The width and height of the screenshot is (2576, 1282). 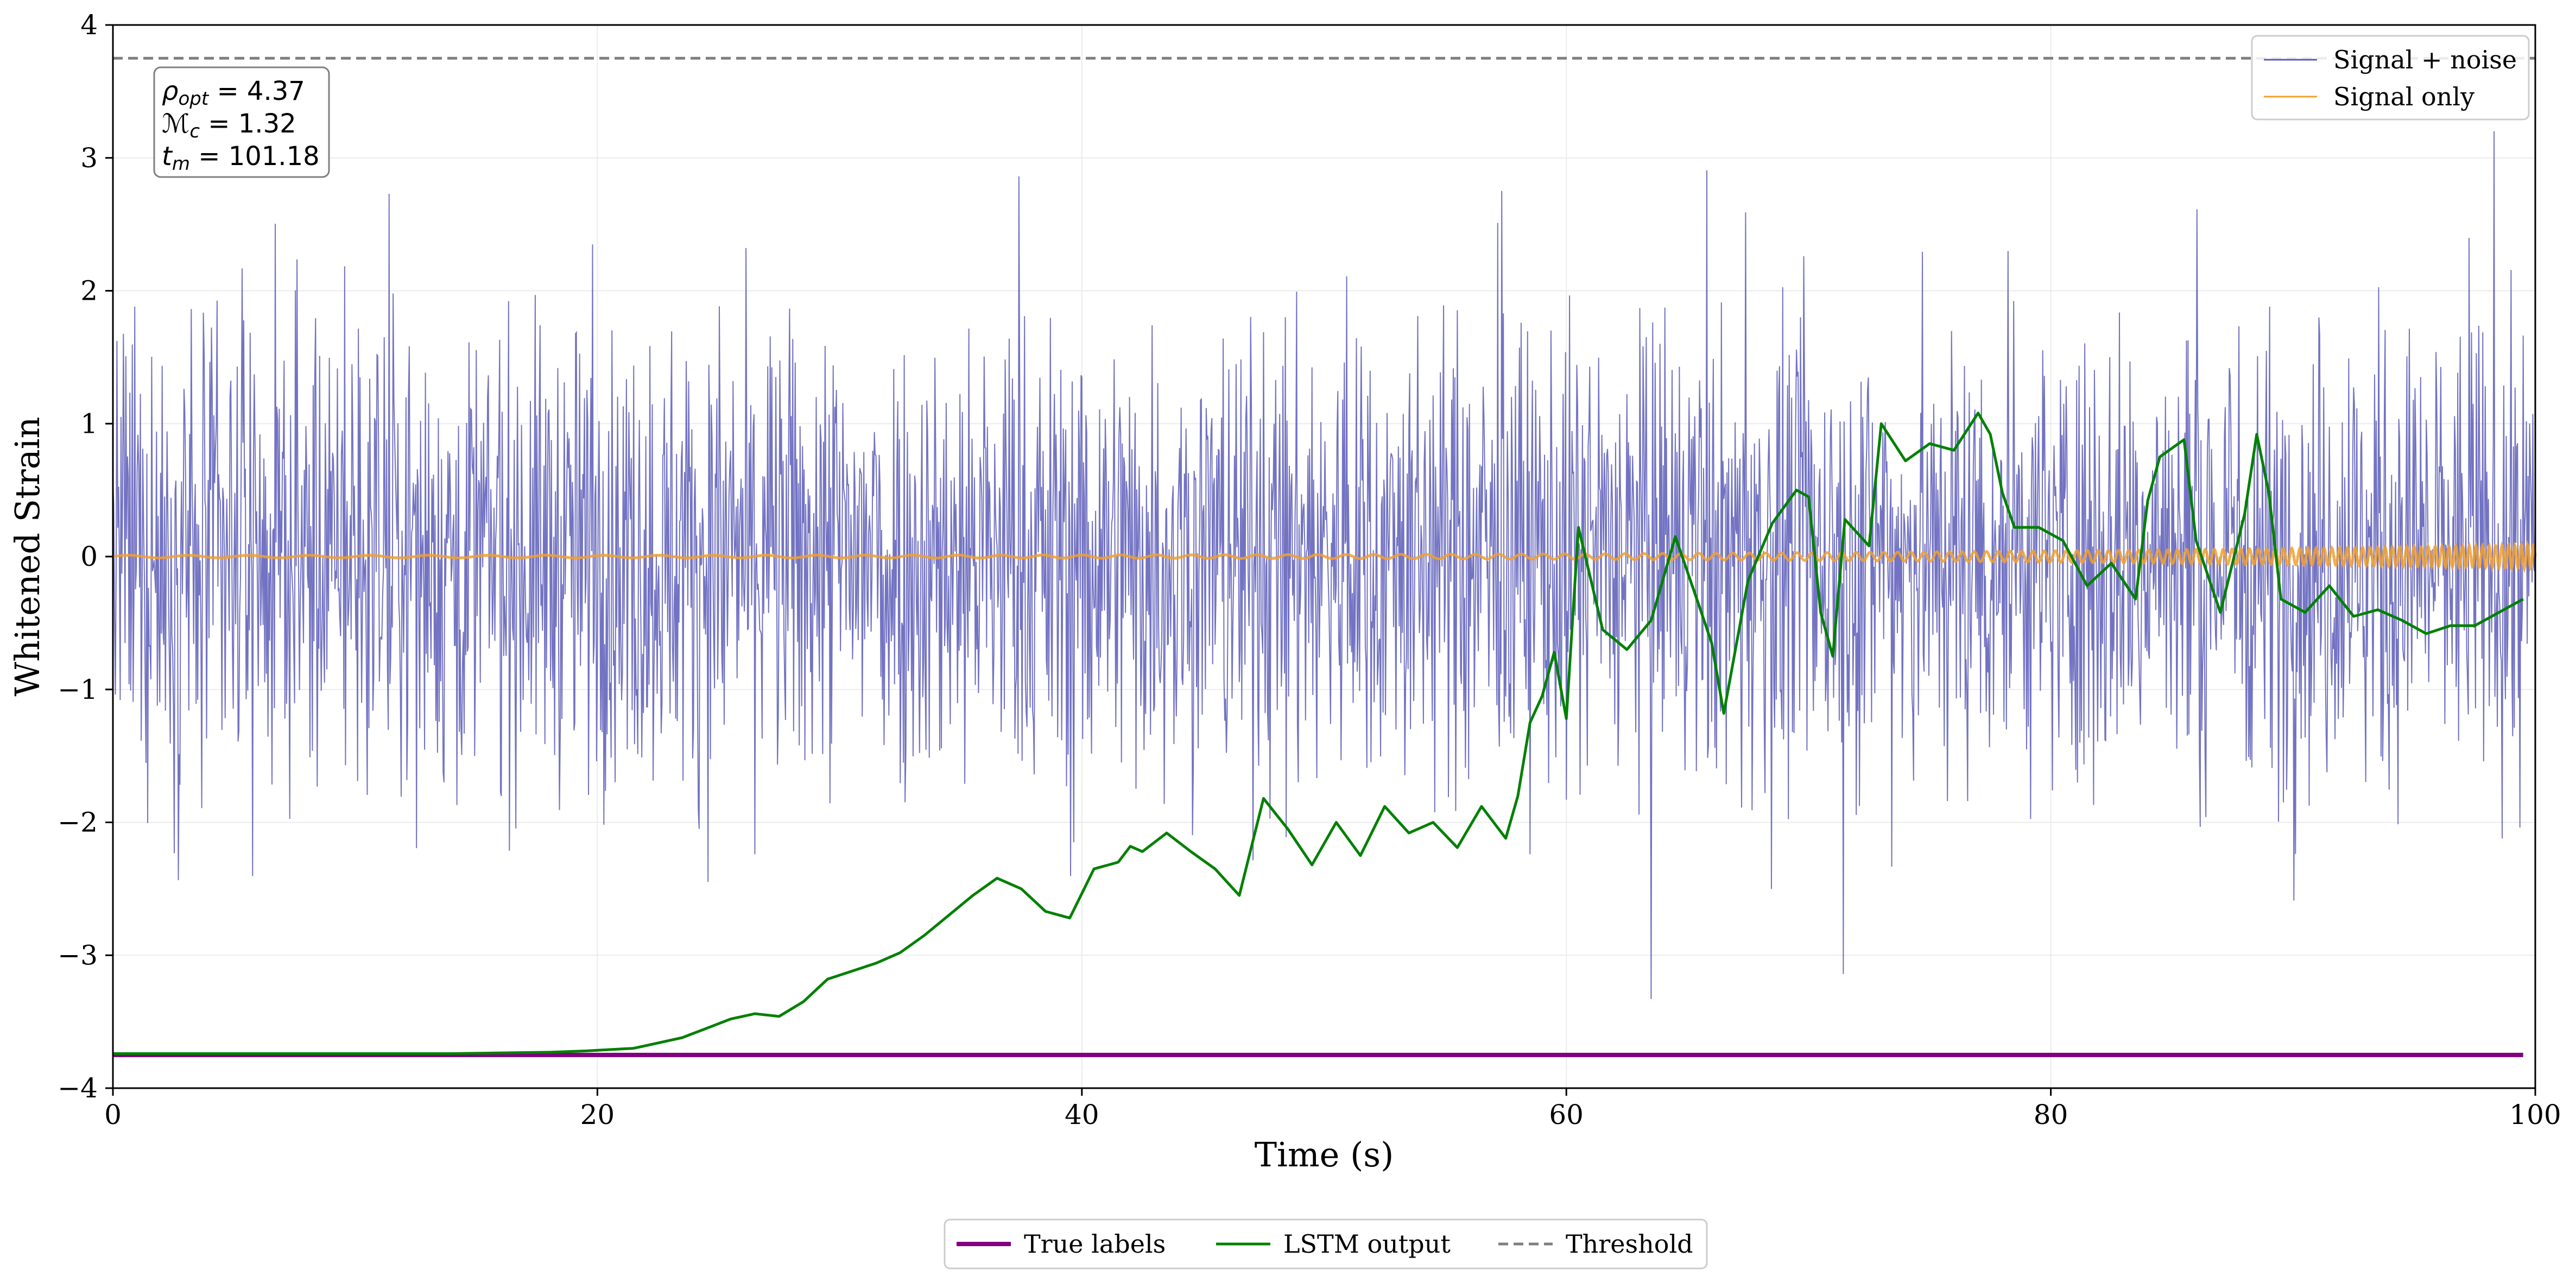 What do you see at coordinates (1629, 1244) in the screenshot?
I see `legend-label-threshold: Threshold` at bounding box center [1629, 1244].